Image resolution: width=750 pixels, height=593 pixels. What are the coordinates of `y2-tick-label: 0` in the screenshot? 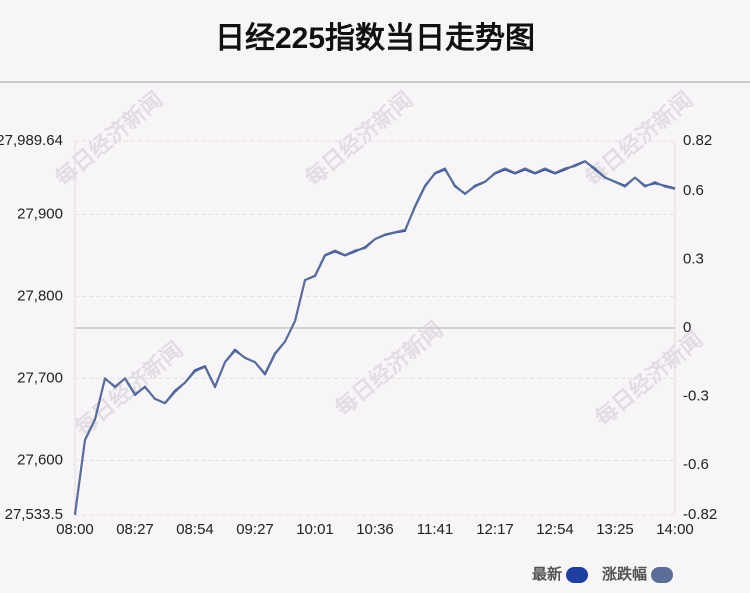 It's located at (687, 327).